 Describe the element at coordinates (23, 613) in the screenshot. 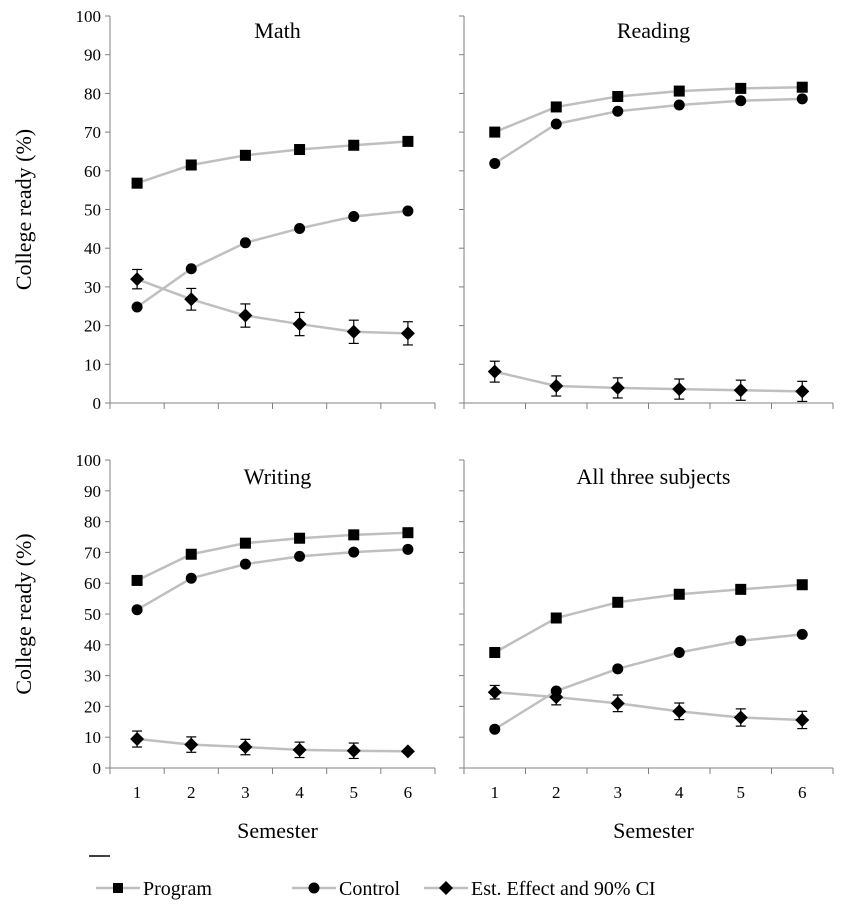

I see `y-axis-title: College ready (%)` at that location.